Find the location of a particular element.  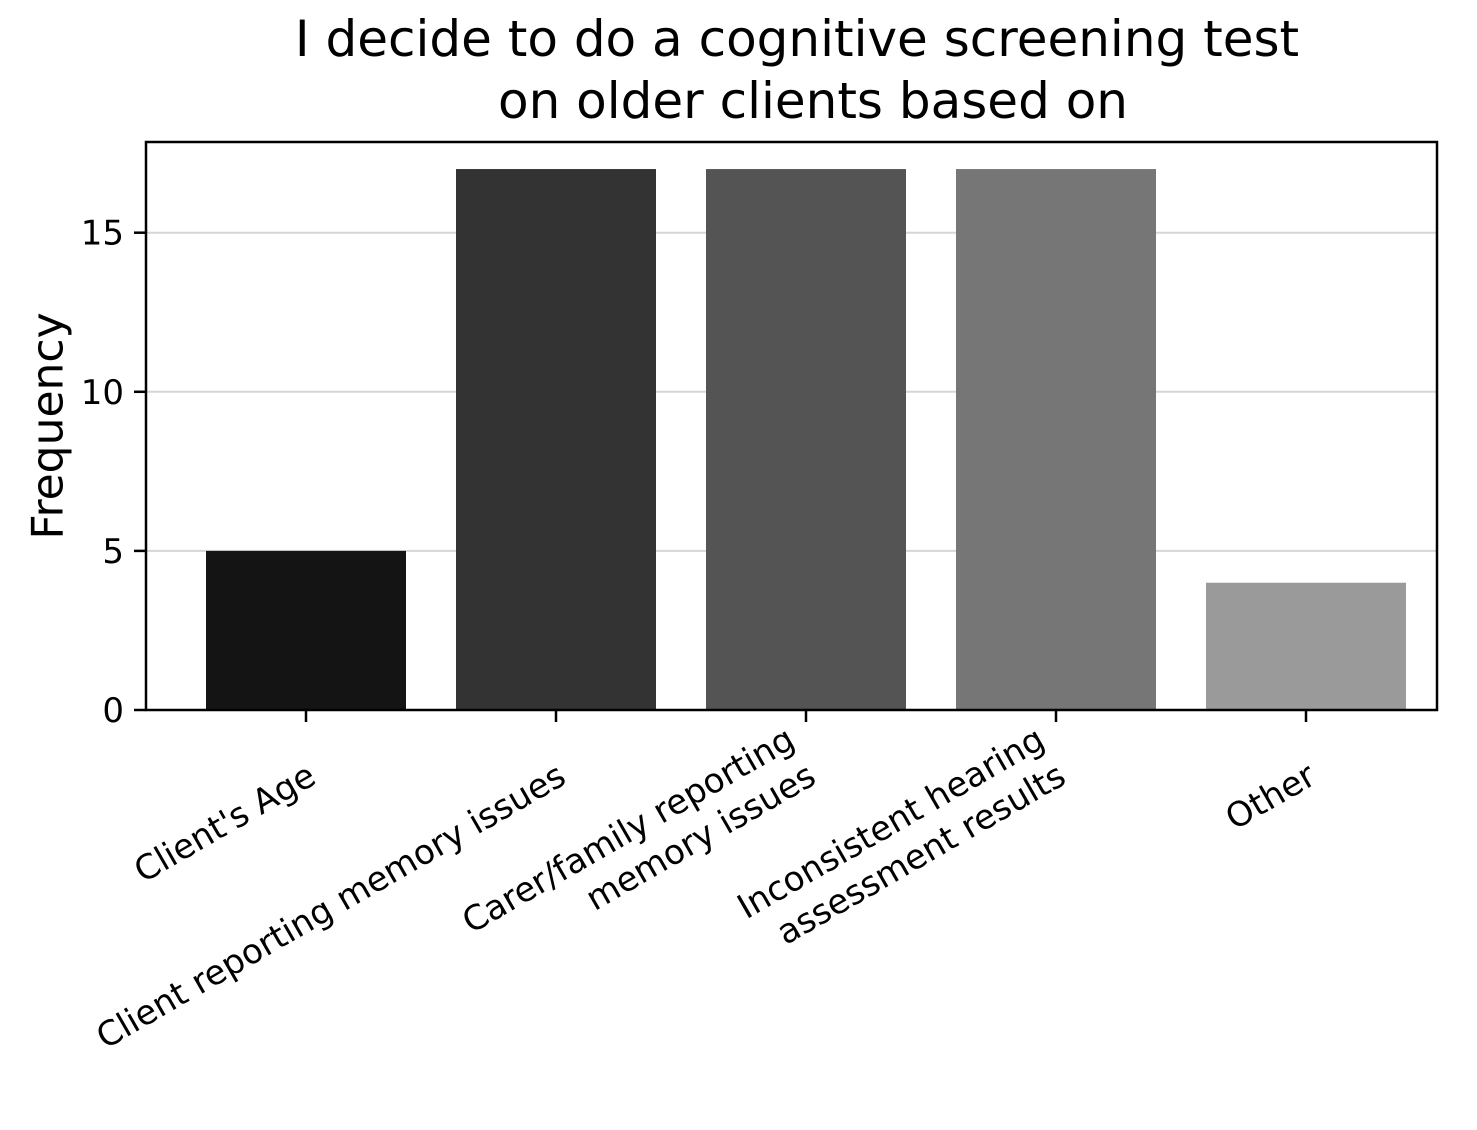

y-axis-label: Frequency is located at coordinates (47, 425).